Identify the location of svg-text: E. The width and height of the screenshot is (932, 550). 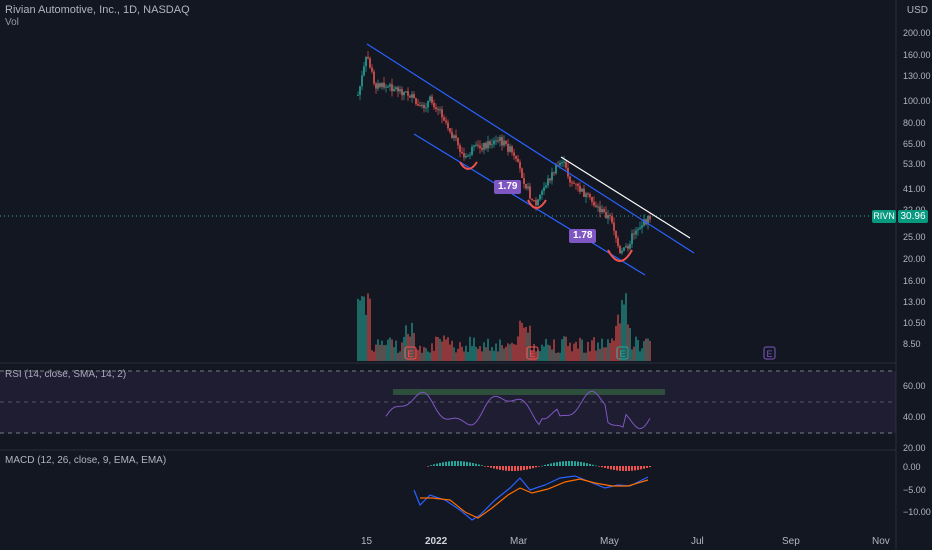
(769, 354).